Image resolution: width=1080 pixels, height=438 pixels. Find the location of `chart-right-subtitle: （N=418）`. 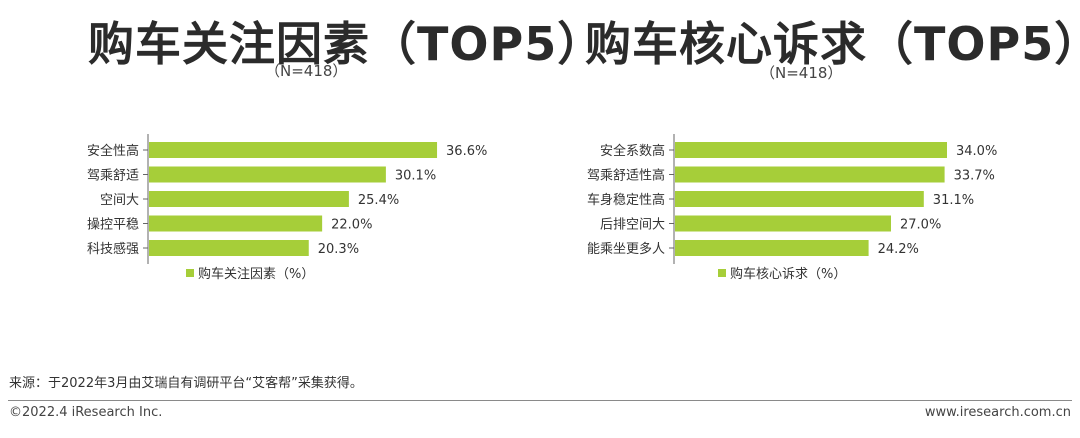

chart-right-subtitle: （N=418） is located at coordinates (801, 73).